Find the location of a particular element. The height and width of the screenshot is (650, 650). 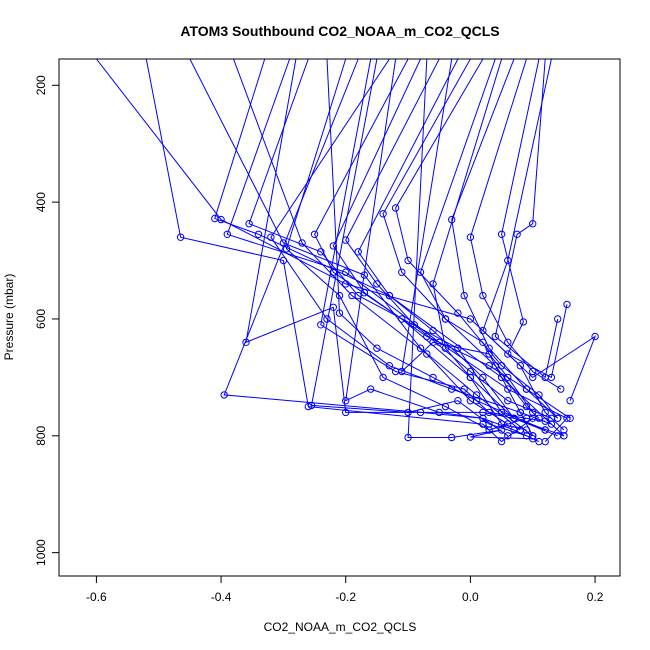

y-axis: 200 400 600 800 1000 is located at coordinates (46, 320).